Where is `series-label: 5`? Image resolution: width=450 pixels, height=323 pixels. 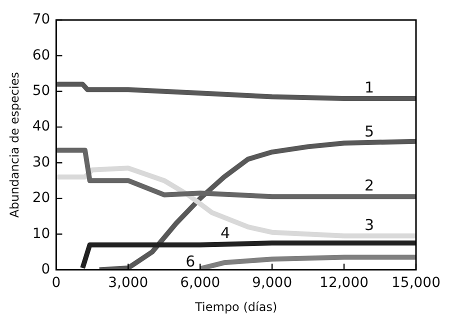
series-label: 5 is located at coordinates (369, 131).